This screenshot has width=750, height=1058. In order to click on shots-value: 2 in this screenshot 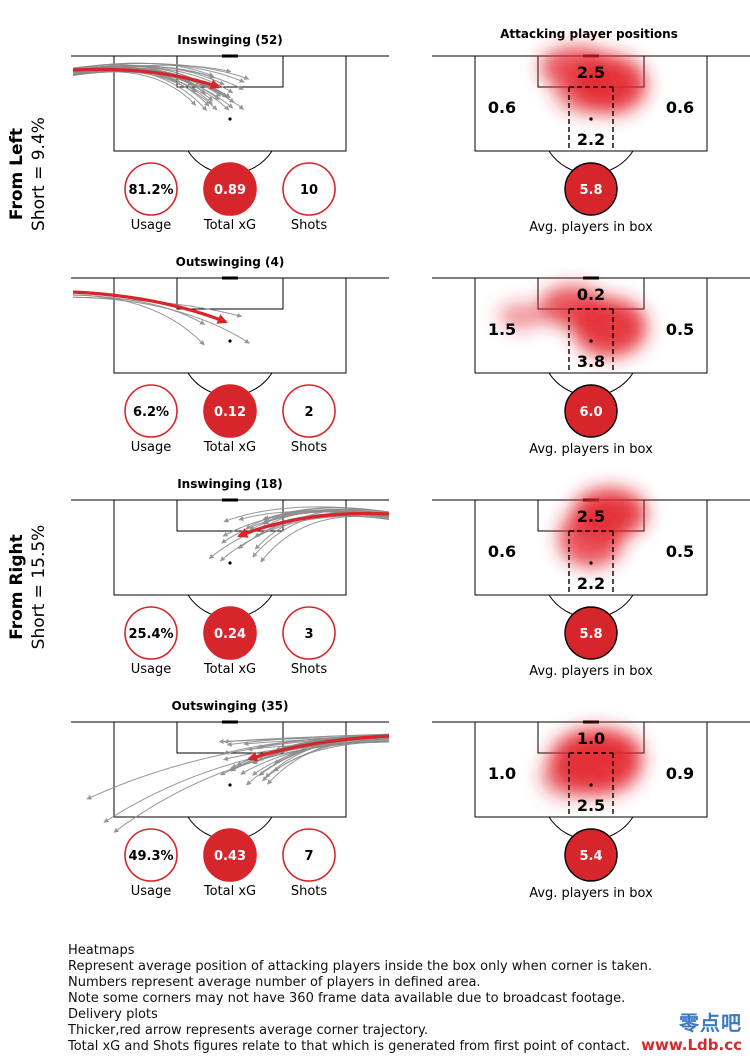, I will do `click(308, 412)`.